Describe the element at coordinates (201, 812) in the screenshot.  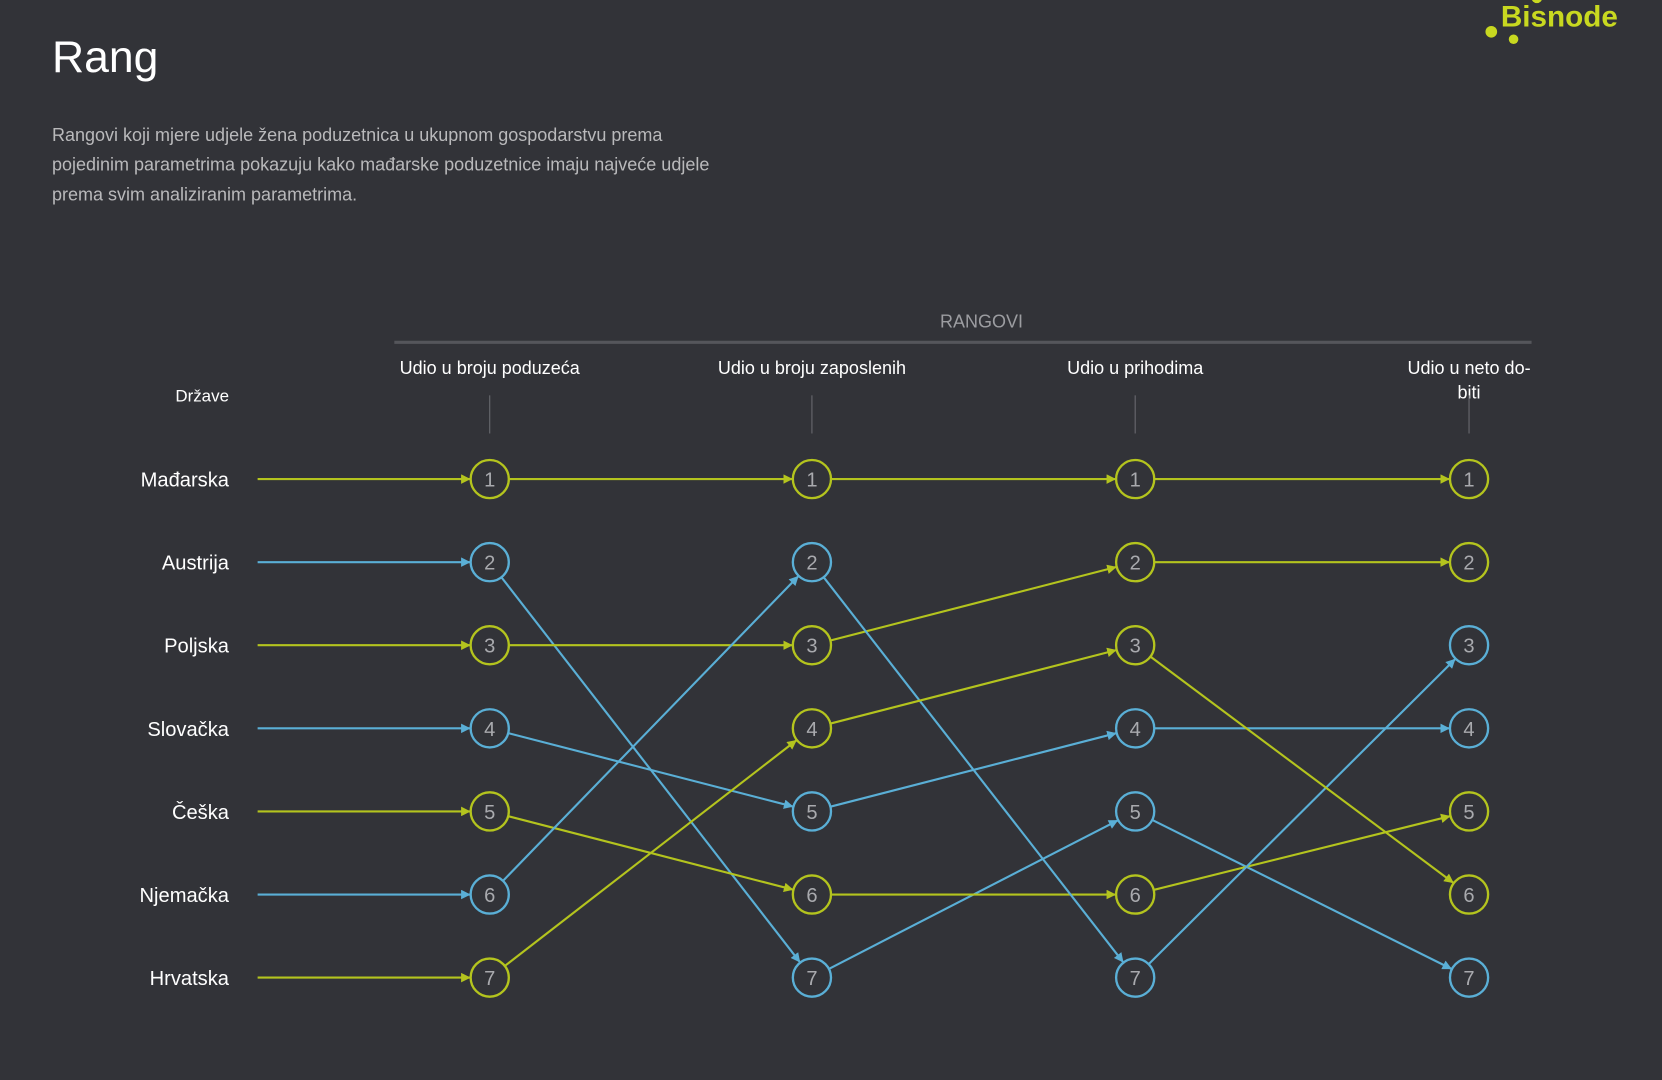
I see `country-label: Češka` at that location.